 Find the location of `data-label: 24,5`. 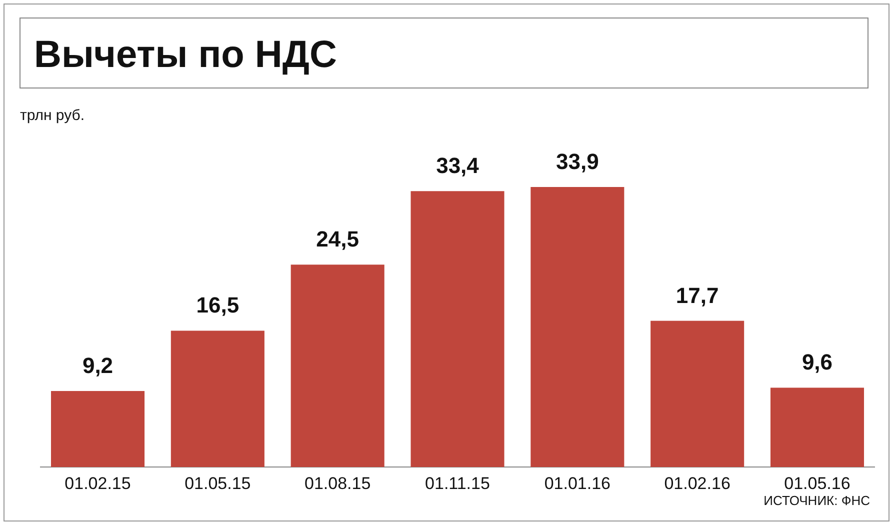

data-label: 24,5 is located at coordinates (337, 239).